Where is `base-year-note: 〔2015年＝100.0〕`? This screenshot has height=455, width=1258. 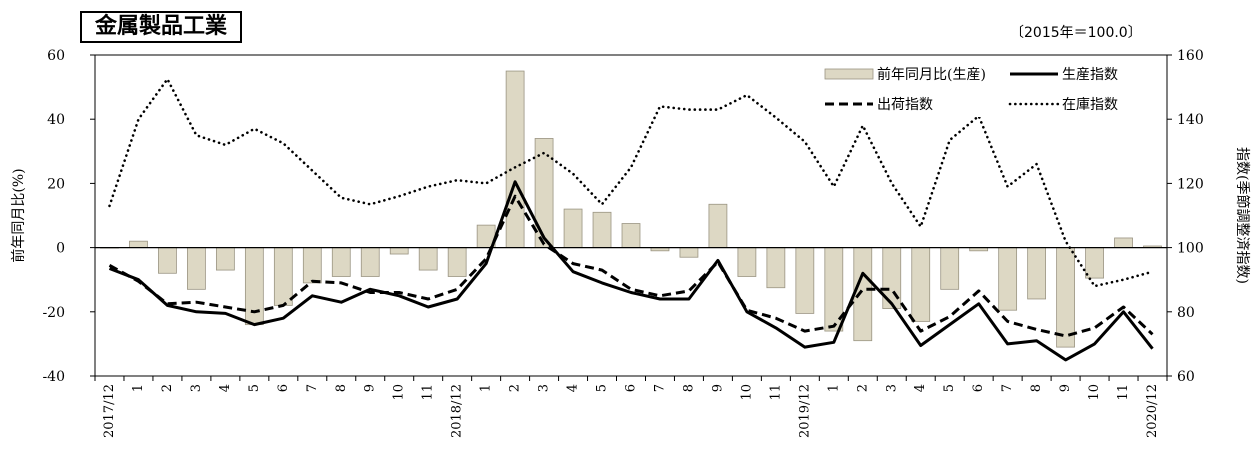 base-year-note: 〔2015年＝100.0〕 is located at coordinates (1076, 33).